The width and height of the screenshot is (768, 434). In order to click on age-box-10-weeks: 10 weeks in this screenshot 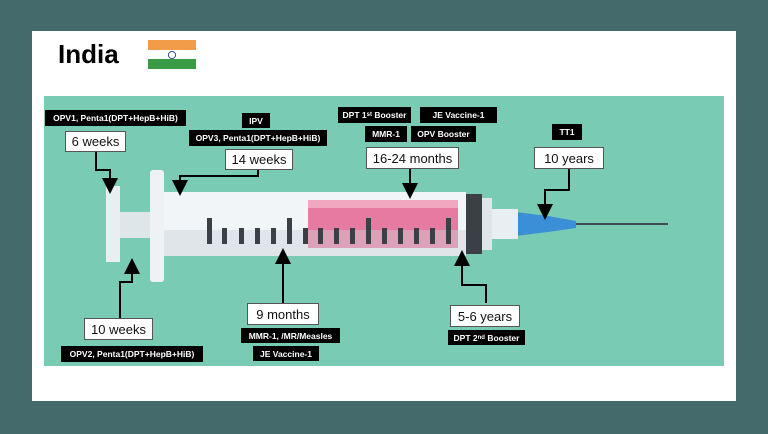, I will do `click(118, 329)`.